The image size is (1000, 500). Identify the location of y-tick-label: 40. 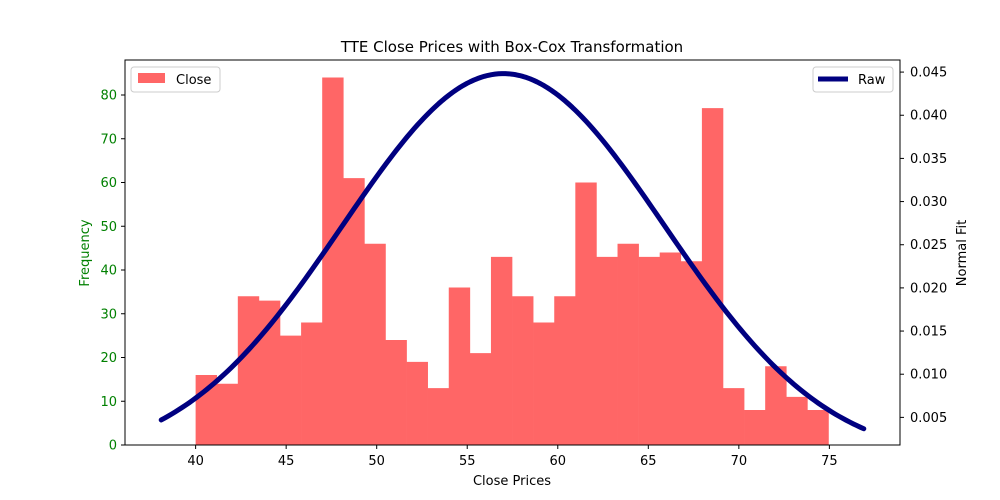
(108, 271).